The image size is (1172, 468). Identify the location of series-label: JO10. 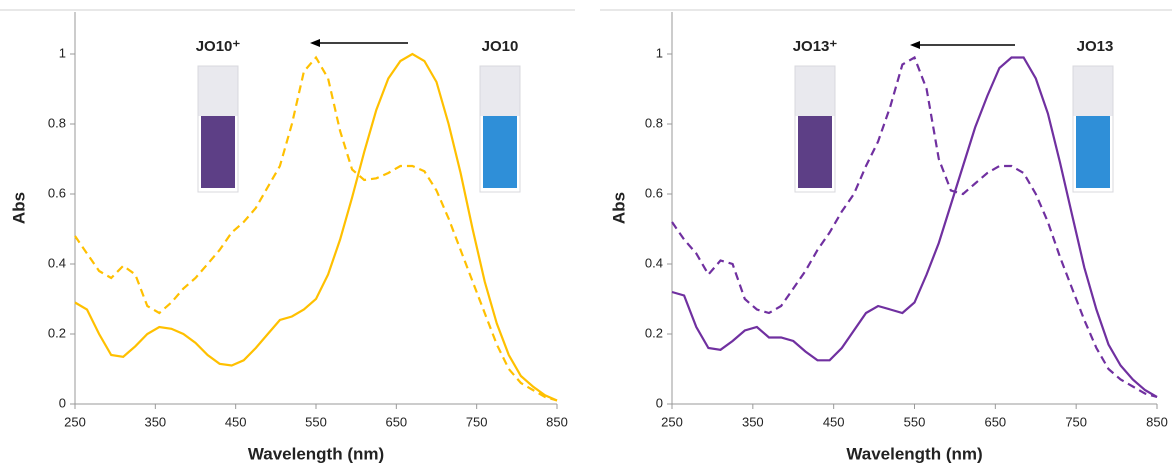
(500, 46).